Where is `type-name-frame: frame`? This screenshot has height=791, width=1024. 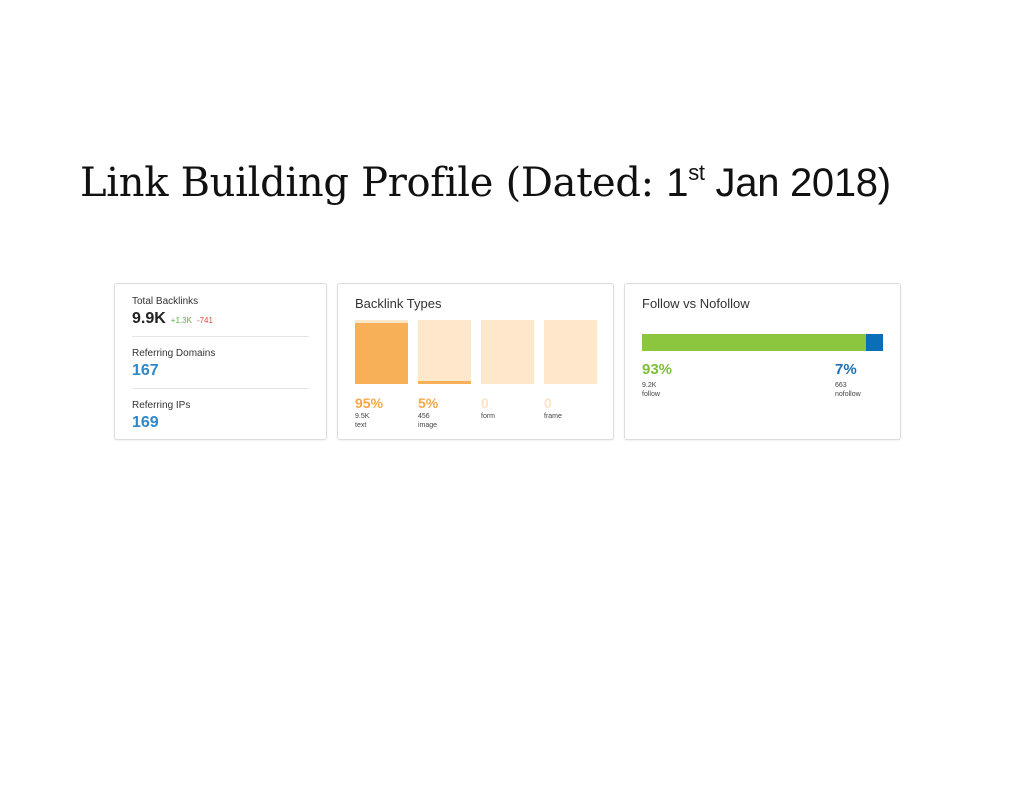
type-name-frame: frame is located at coordinates (553, 416).